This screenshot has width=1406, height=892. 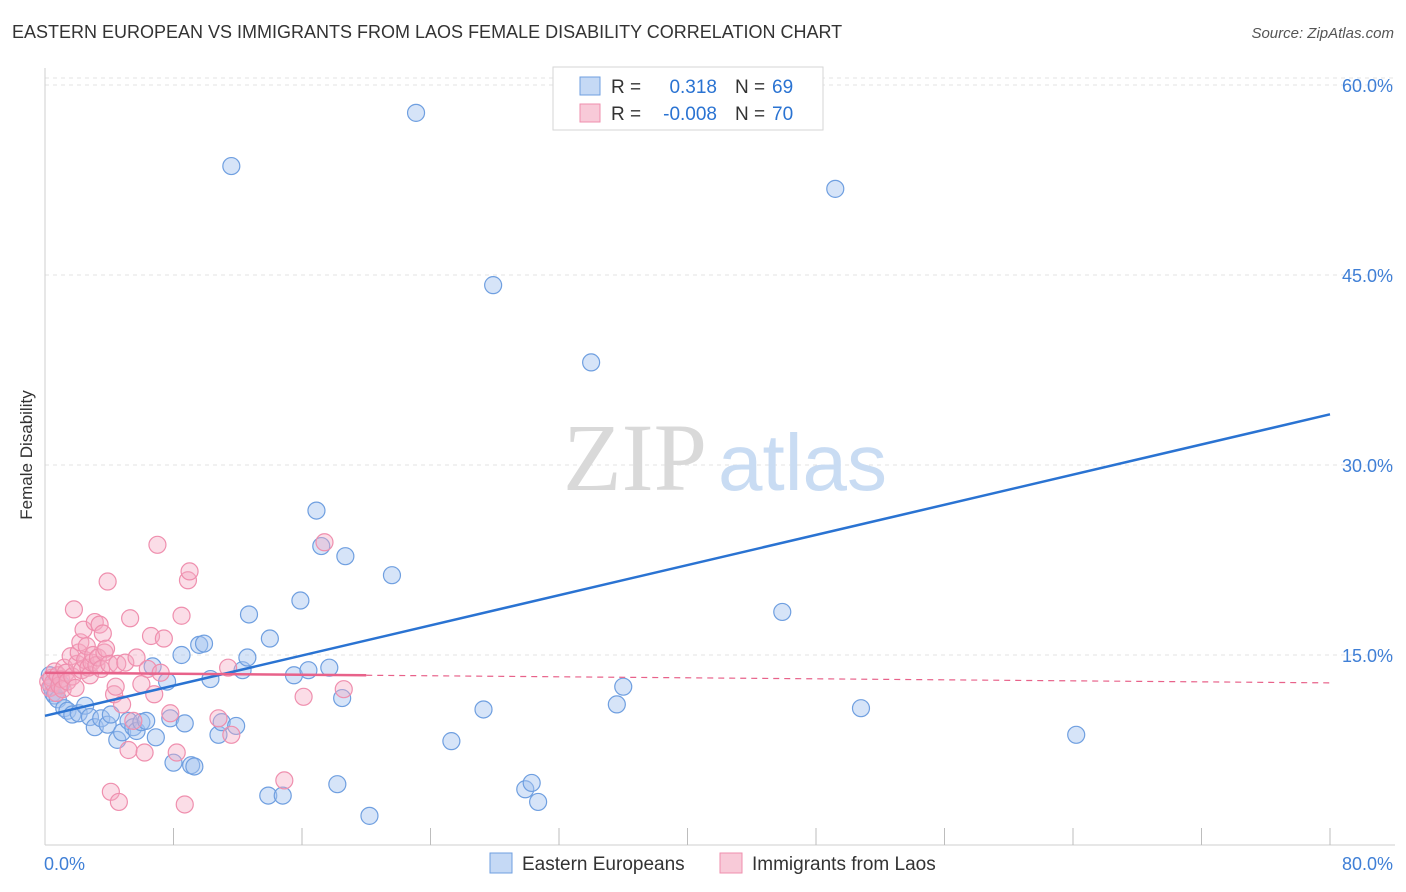 I want to click on stats-r-value-0: 0.318, so click(x=693, y=87).